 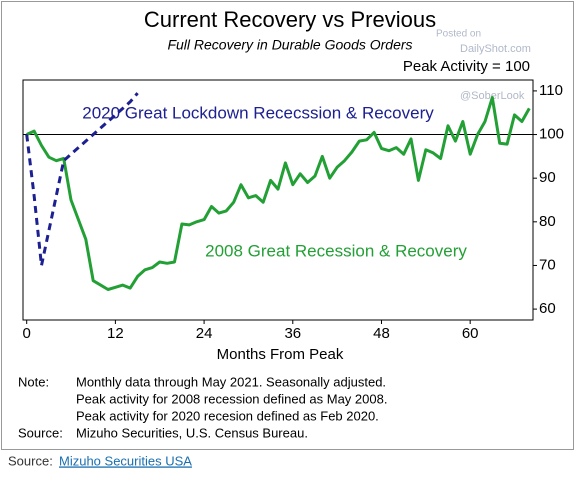 I want to click on y-tick-label: 80, so click(x=547, y=221).